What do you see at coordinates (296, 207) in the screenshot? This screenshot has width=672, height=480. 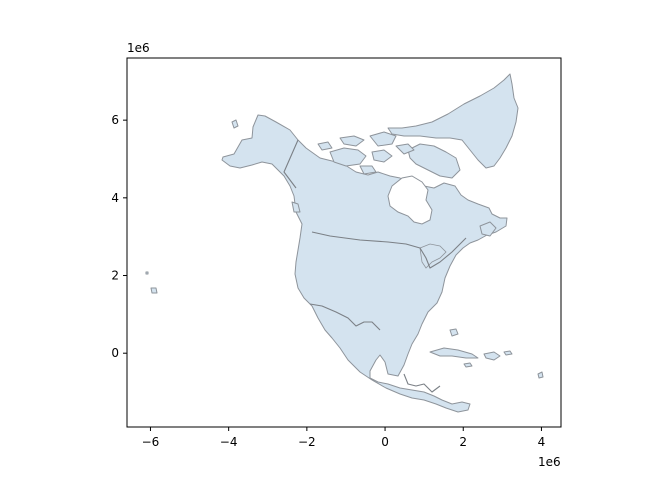 I see `vancouver-island` at bounding box center [296, 207].